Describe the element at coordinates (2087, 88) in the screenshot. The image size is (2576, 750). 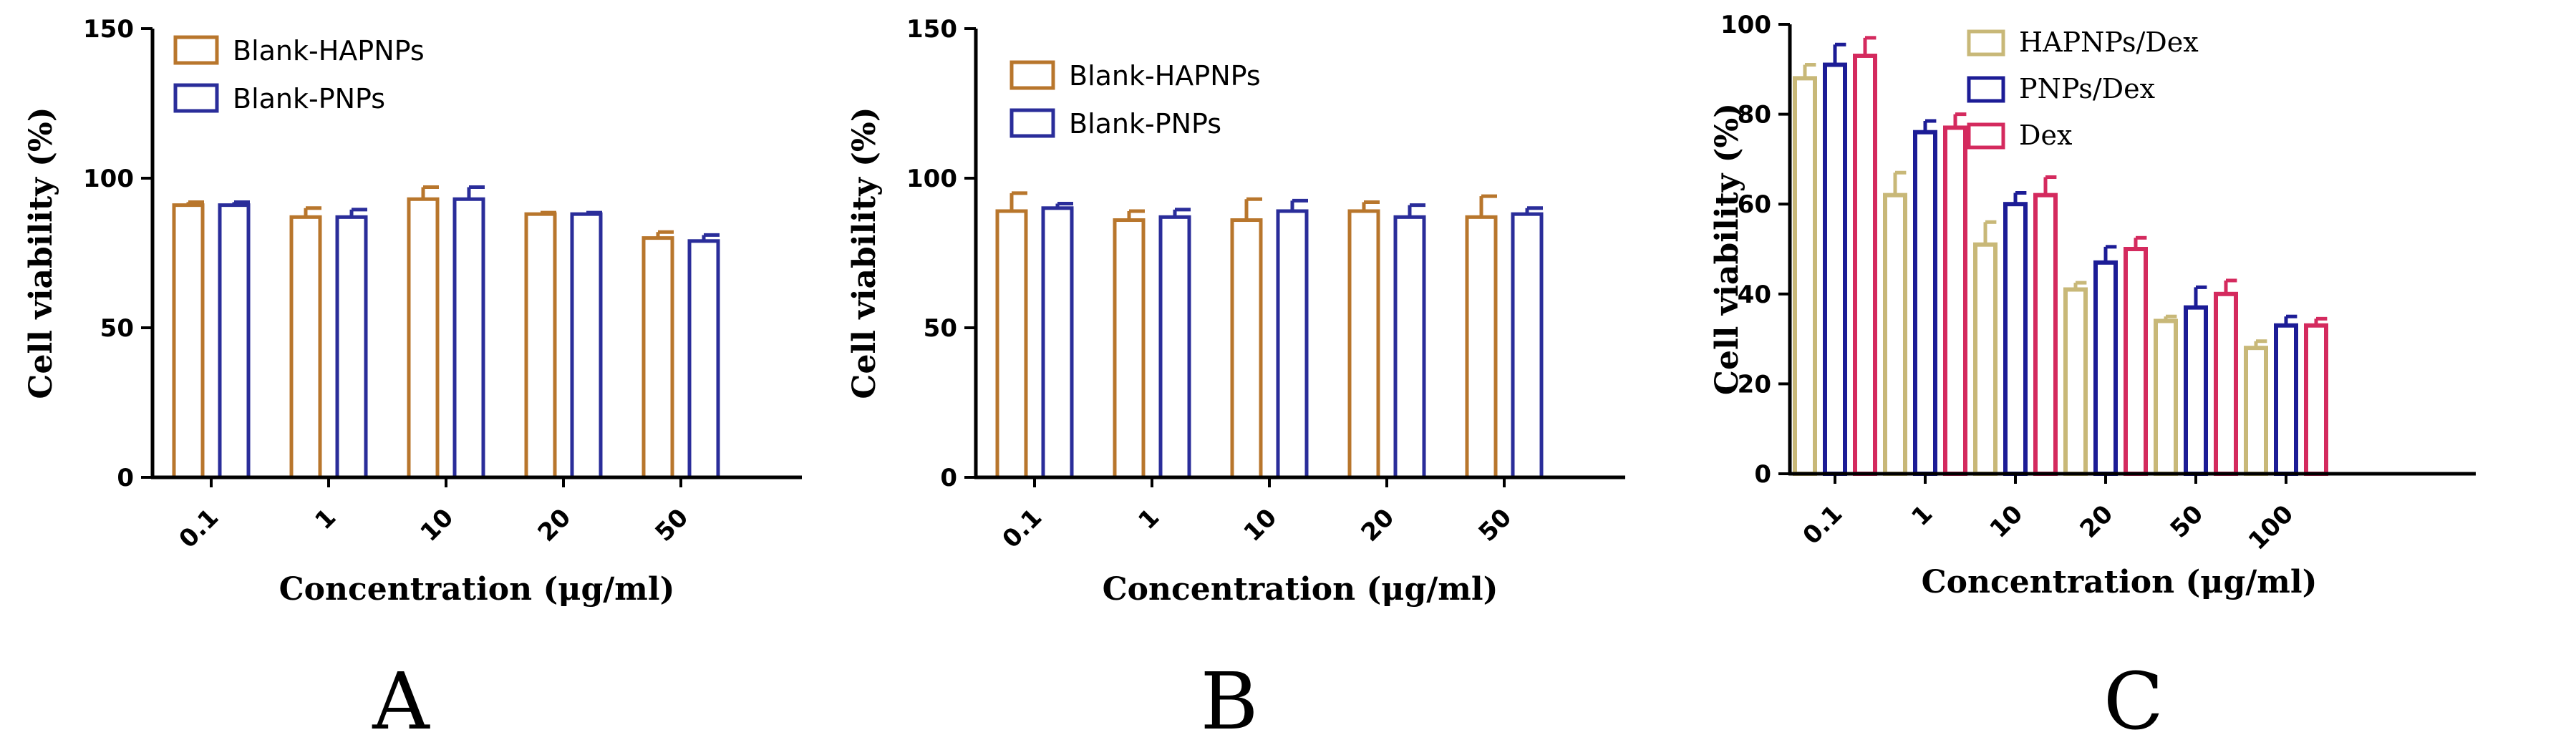
I see `legend-label: PNPs/Dex` at that location.